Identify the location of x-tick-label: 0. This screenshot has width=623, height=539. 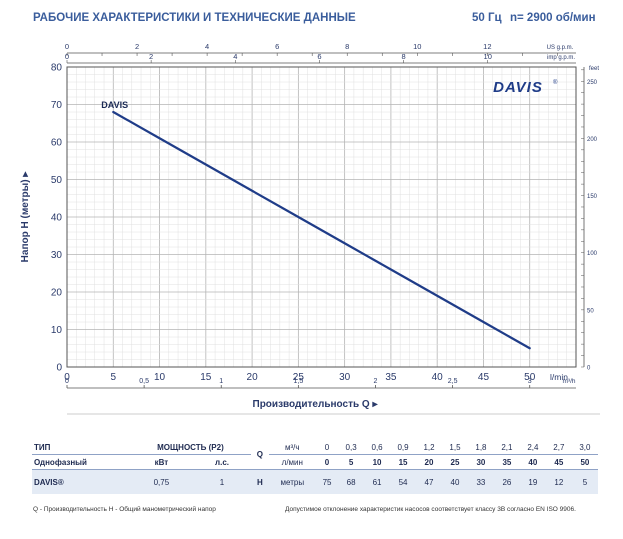
(67, 377).